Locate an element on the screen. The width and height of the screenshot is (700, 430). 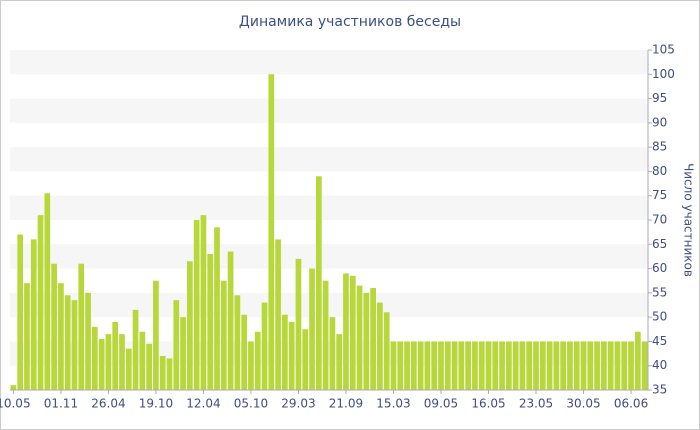
y-tick-label: 60 is located at coordinates (659, 268).